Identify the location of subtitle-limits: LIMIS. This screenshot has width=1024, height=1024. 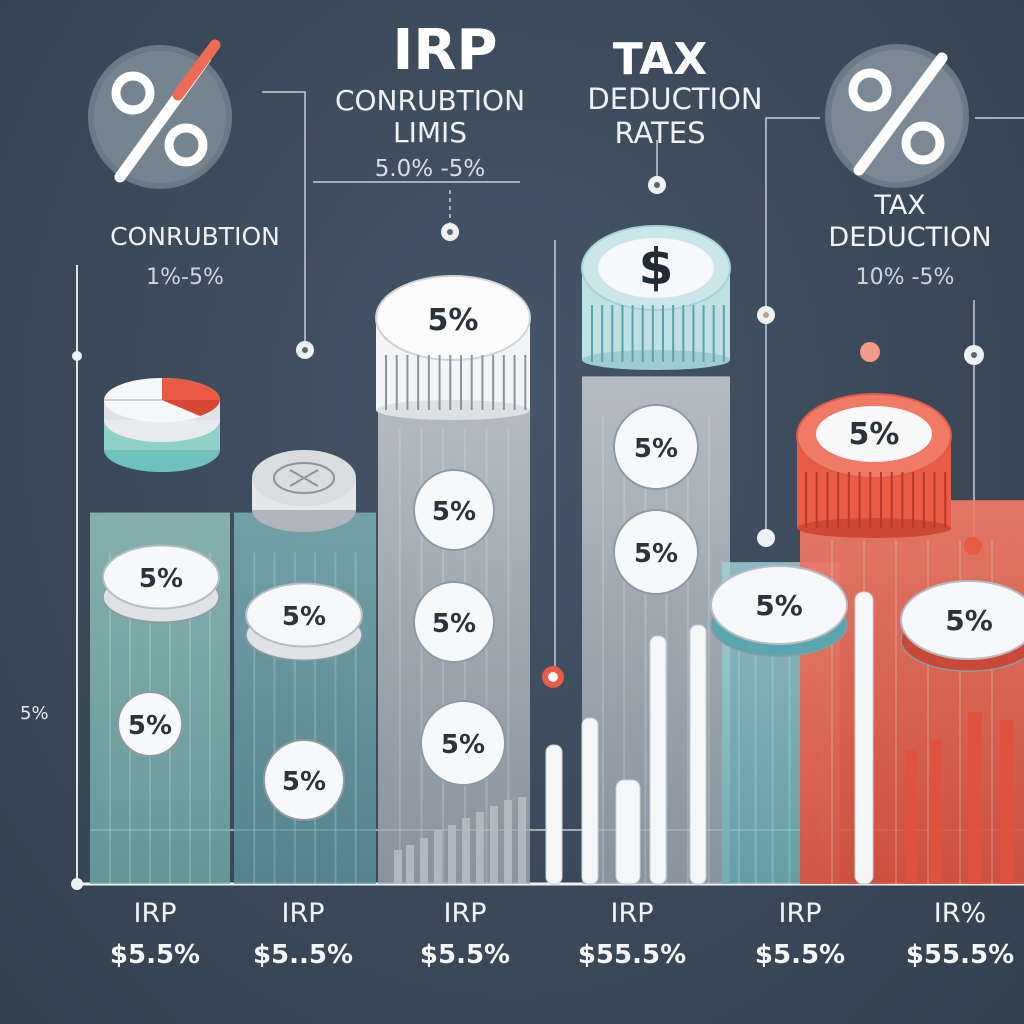
(430, 132).